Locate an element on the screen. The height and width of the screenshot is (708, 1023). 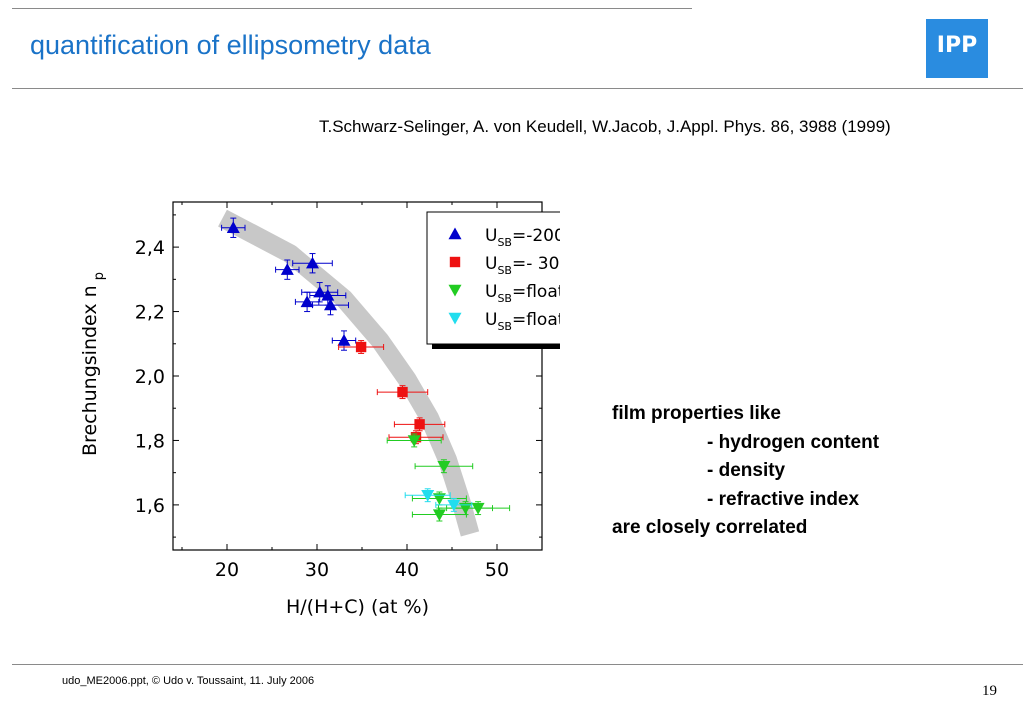
legend-entry: USB=- 30 V is located at coordinates (522, 265).